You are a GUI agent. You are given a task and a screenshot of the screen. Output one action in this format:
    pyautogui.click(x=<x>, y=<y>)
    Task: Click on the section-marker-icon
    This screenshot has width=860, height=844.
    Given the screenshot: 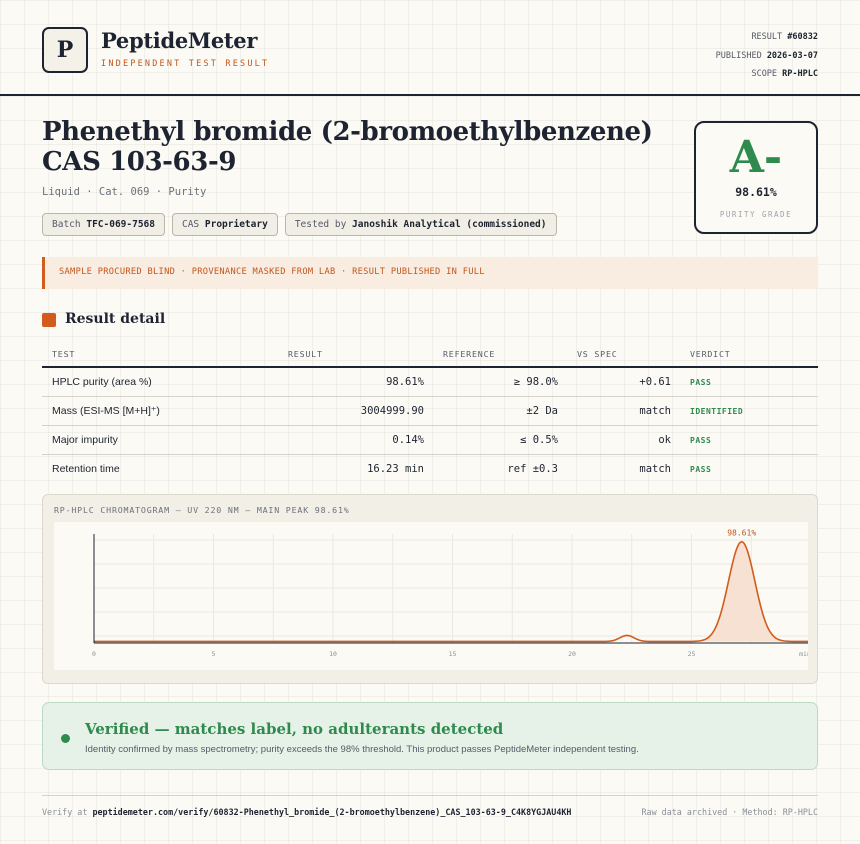 What is the action you would take?
    pyautogui.click(x=49, y=320)
    